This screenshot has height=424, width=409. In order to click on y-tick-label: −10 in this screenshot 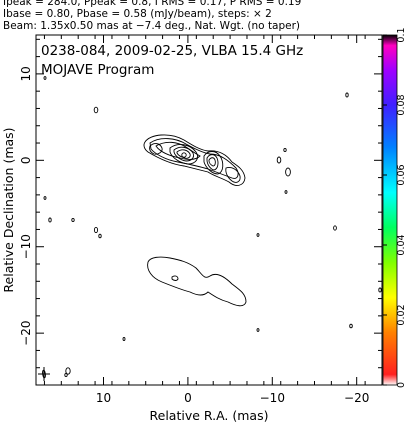, I will do `click(26, 246)`.